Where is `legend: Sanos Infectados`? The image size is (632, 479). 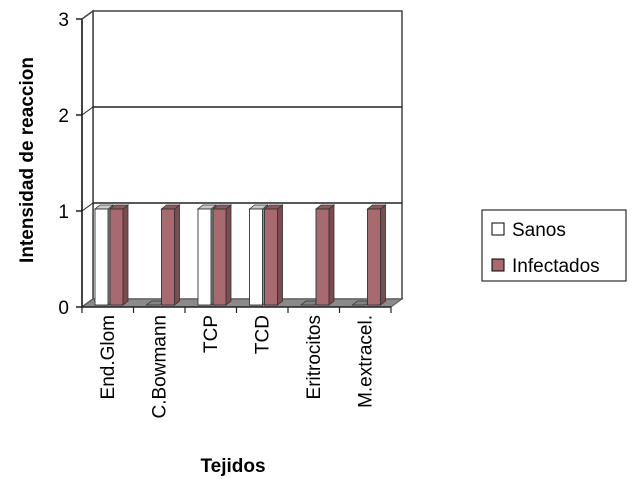 legend: Sanos Infectados is located at coordinates (554, 245).